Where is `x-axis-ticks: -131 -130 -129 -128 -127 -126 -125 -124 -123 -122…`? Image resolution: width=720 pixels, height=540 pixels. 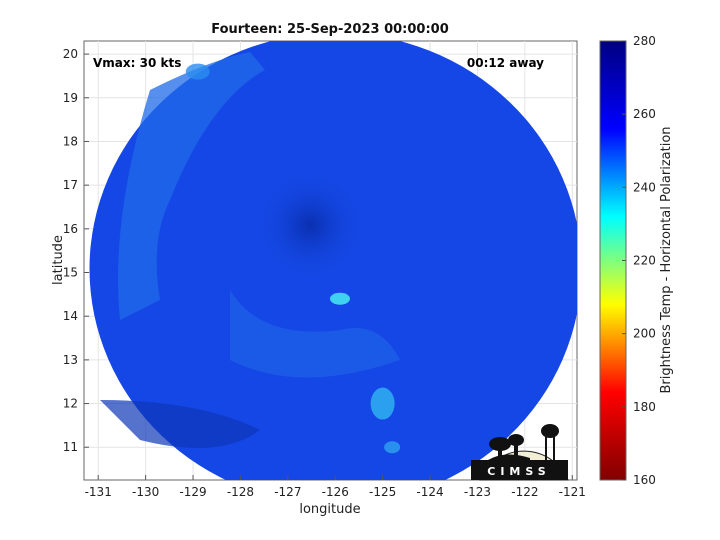
x-axis-ticks: -131 -130 -129 -128 -127 -126 -125 -124 -123 -122… is located at coordinates (335, 487).